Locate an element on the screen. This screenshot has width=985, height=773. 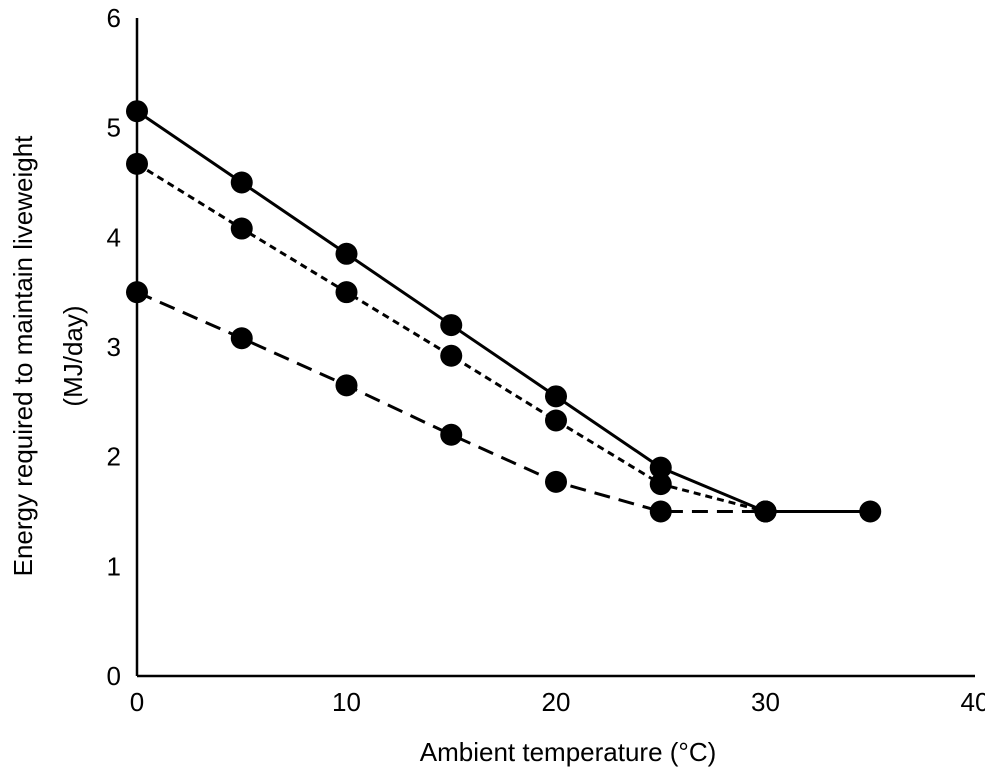
y-tick-label: 6 is located at coordinates (114, 18).